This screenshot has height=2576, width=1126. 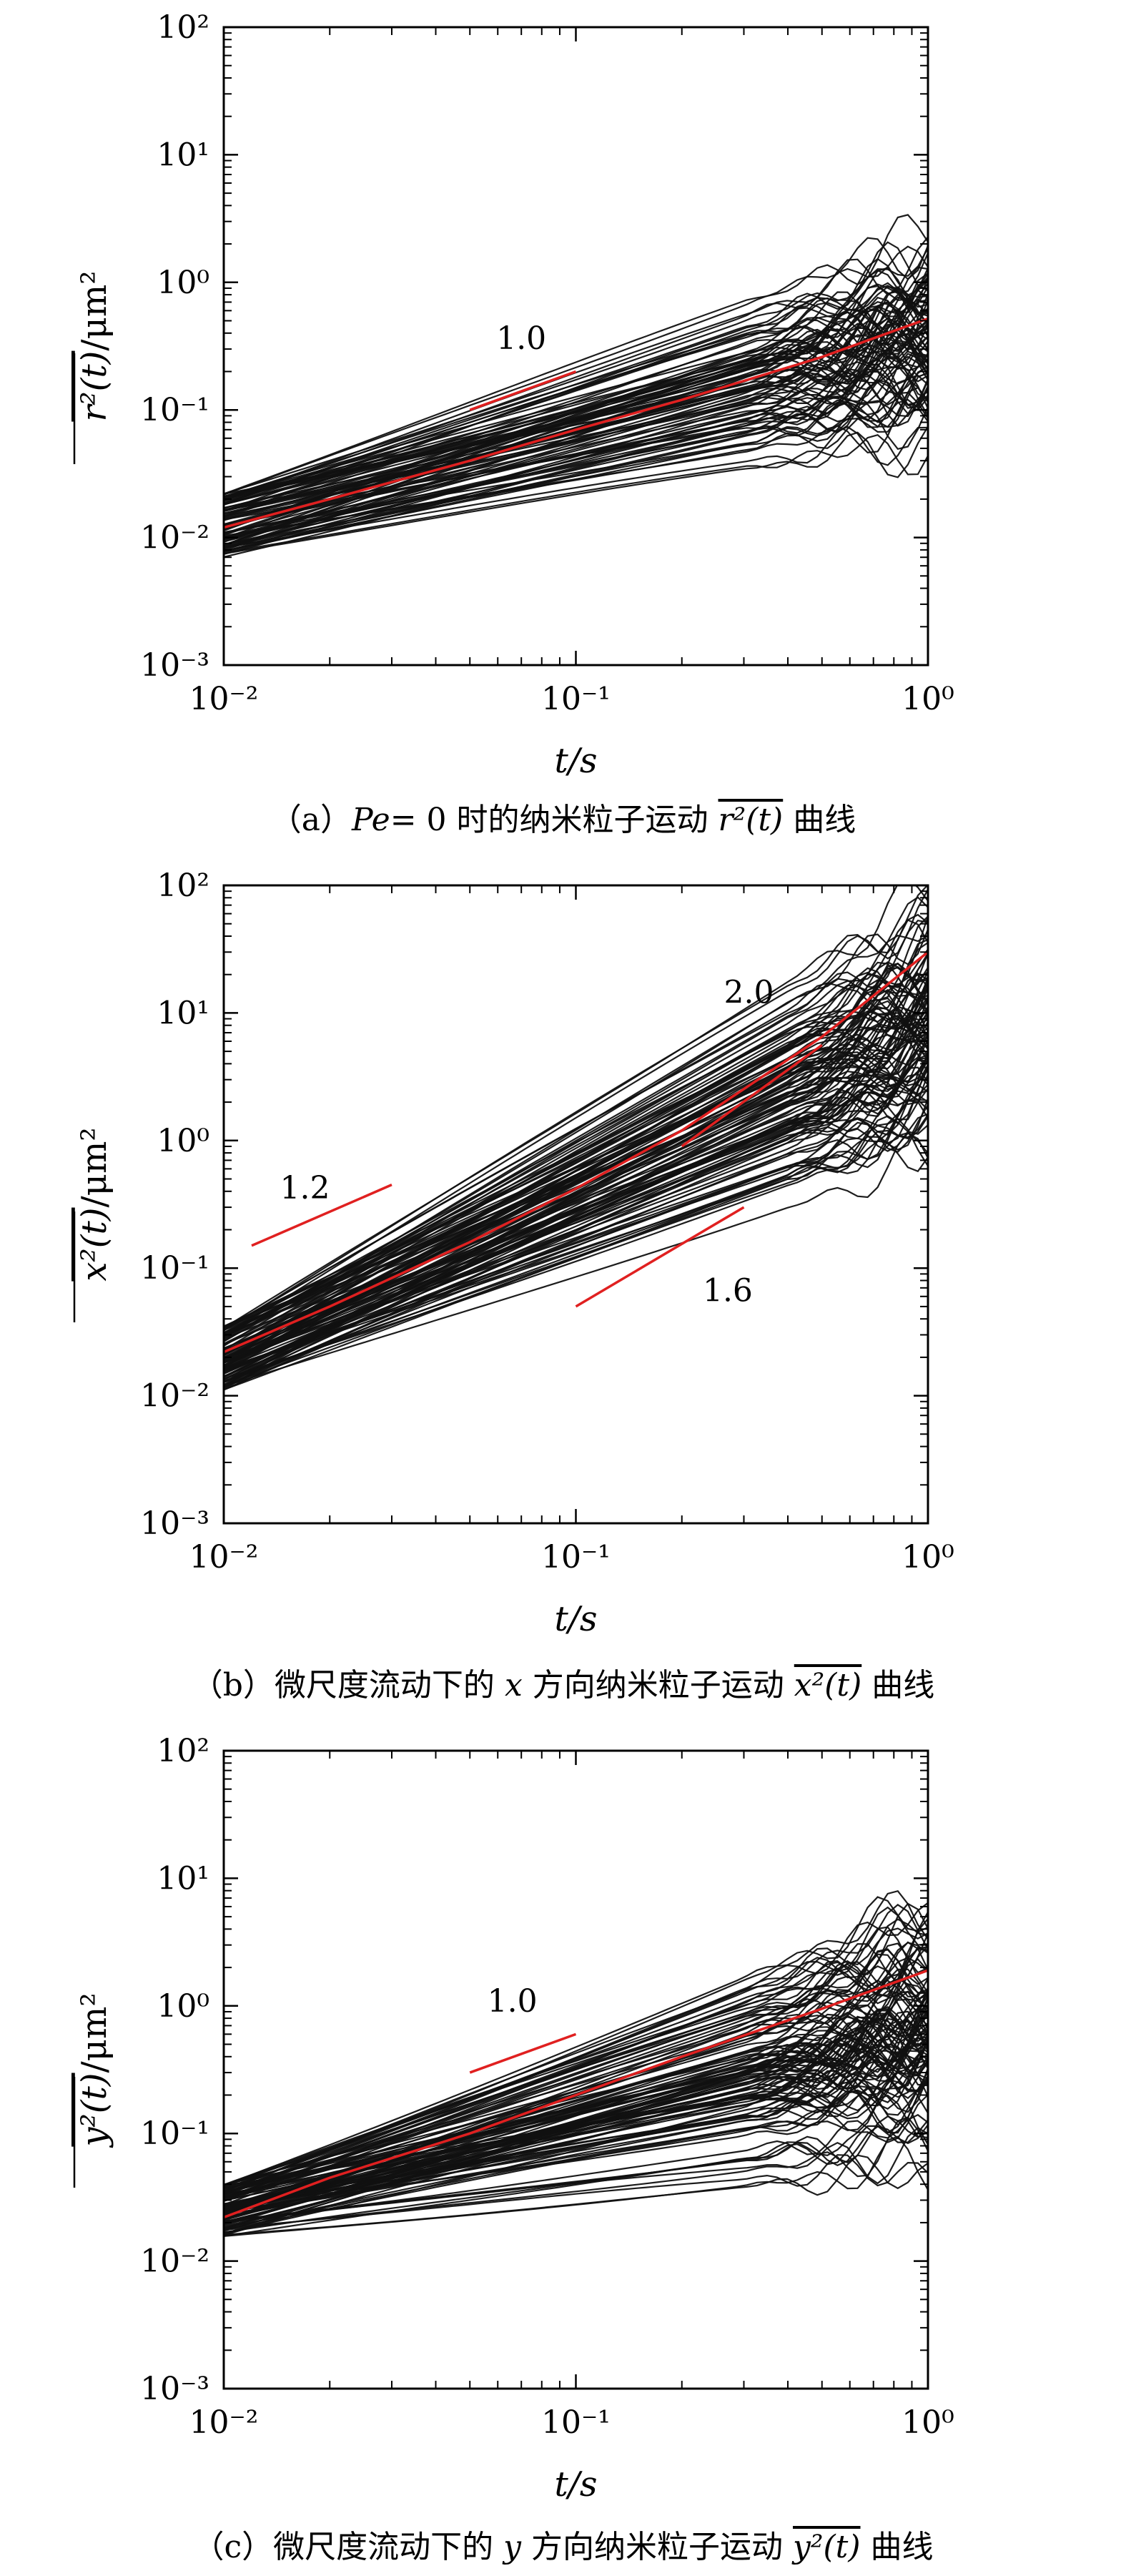 What do you see at coordinates (563, 817) in the screenshot?
I see `chart-a-caption: （a）Pe= 0 时的纳米粒子运动 r²(t) 曲线` at bounding box center [563, 817].